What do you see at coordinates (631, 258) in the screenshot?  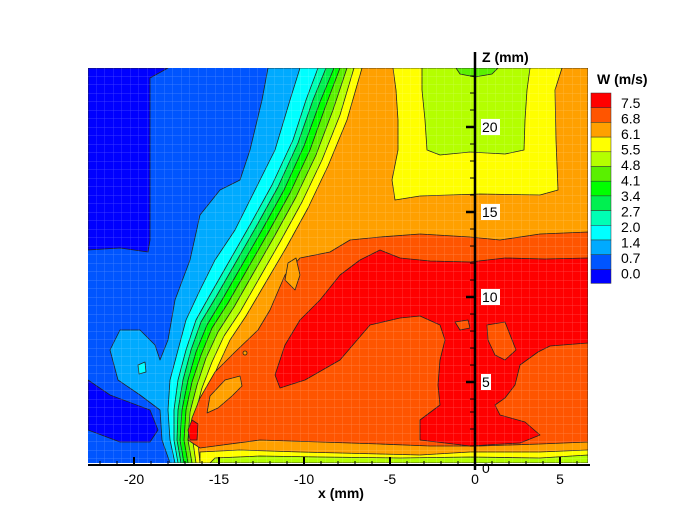 I see `legend-level: 0.7` at bounding box center [631, 258].